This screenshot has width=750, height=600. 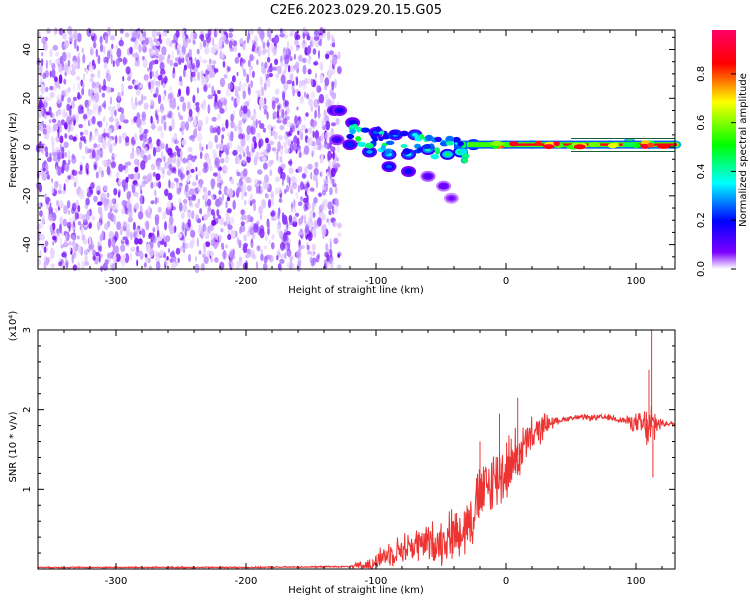 What do you see at coordinates (389, 166) in the screenshot?
I see `ridge-core` at bounding box center [389, 166].